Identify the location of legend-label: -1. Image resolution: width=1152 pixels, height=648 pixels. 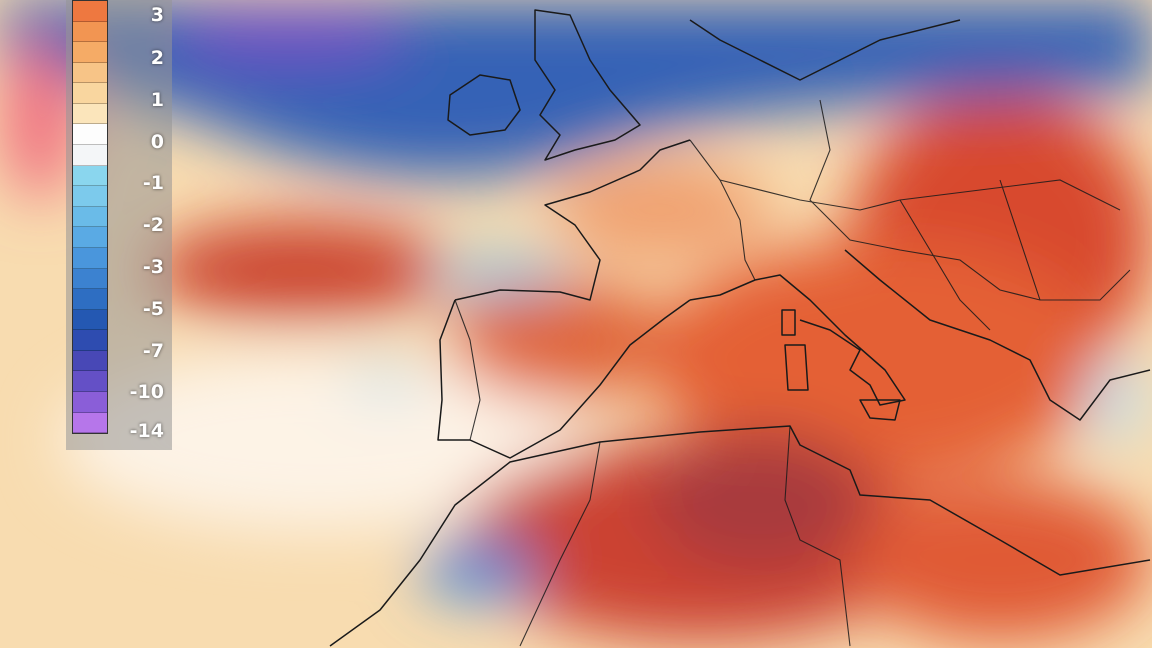
(153, 183).